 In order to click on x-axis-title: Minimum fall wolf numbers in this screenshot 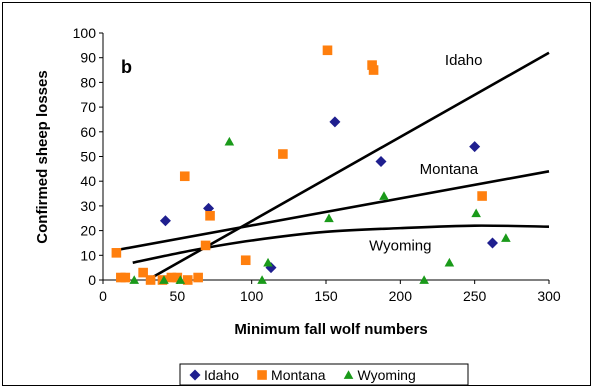, I will do `click(330, 329)`.